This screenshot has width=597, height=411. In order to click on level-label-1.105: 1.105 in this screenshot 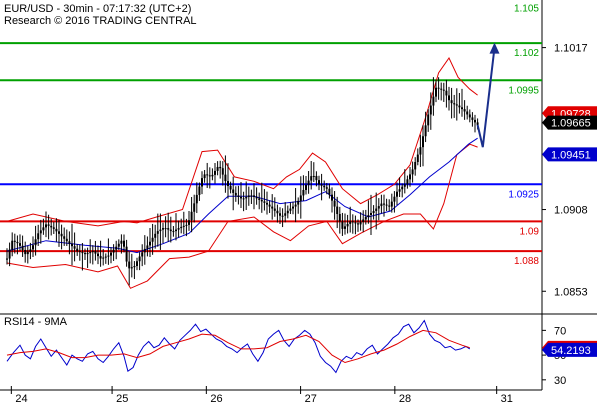, I will do `click(526, 9)`.